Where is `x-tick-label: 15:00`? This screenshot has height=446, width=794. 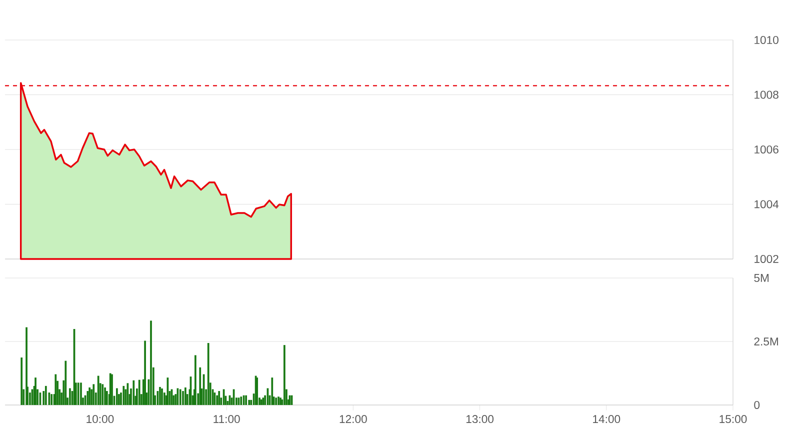
x-tick-label: 15:00 is located at coordinates (733, 419).